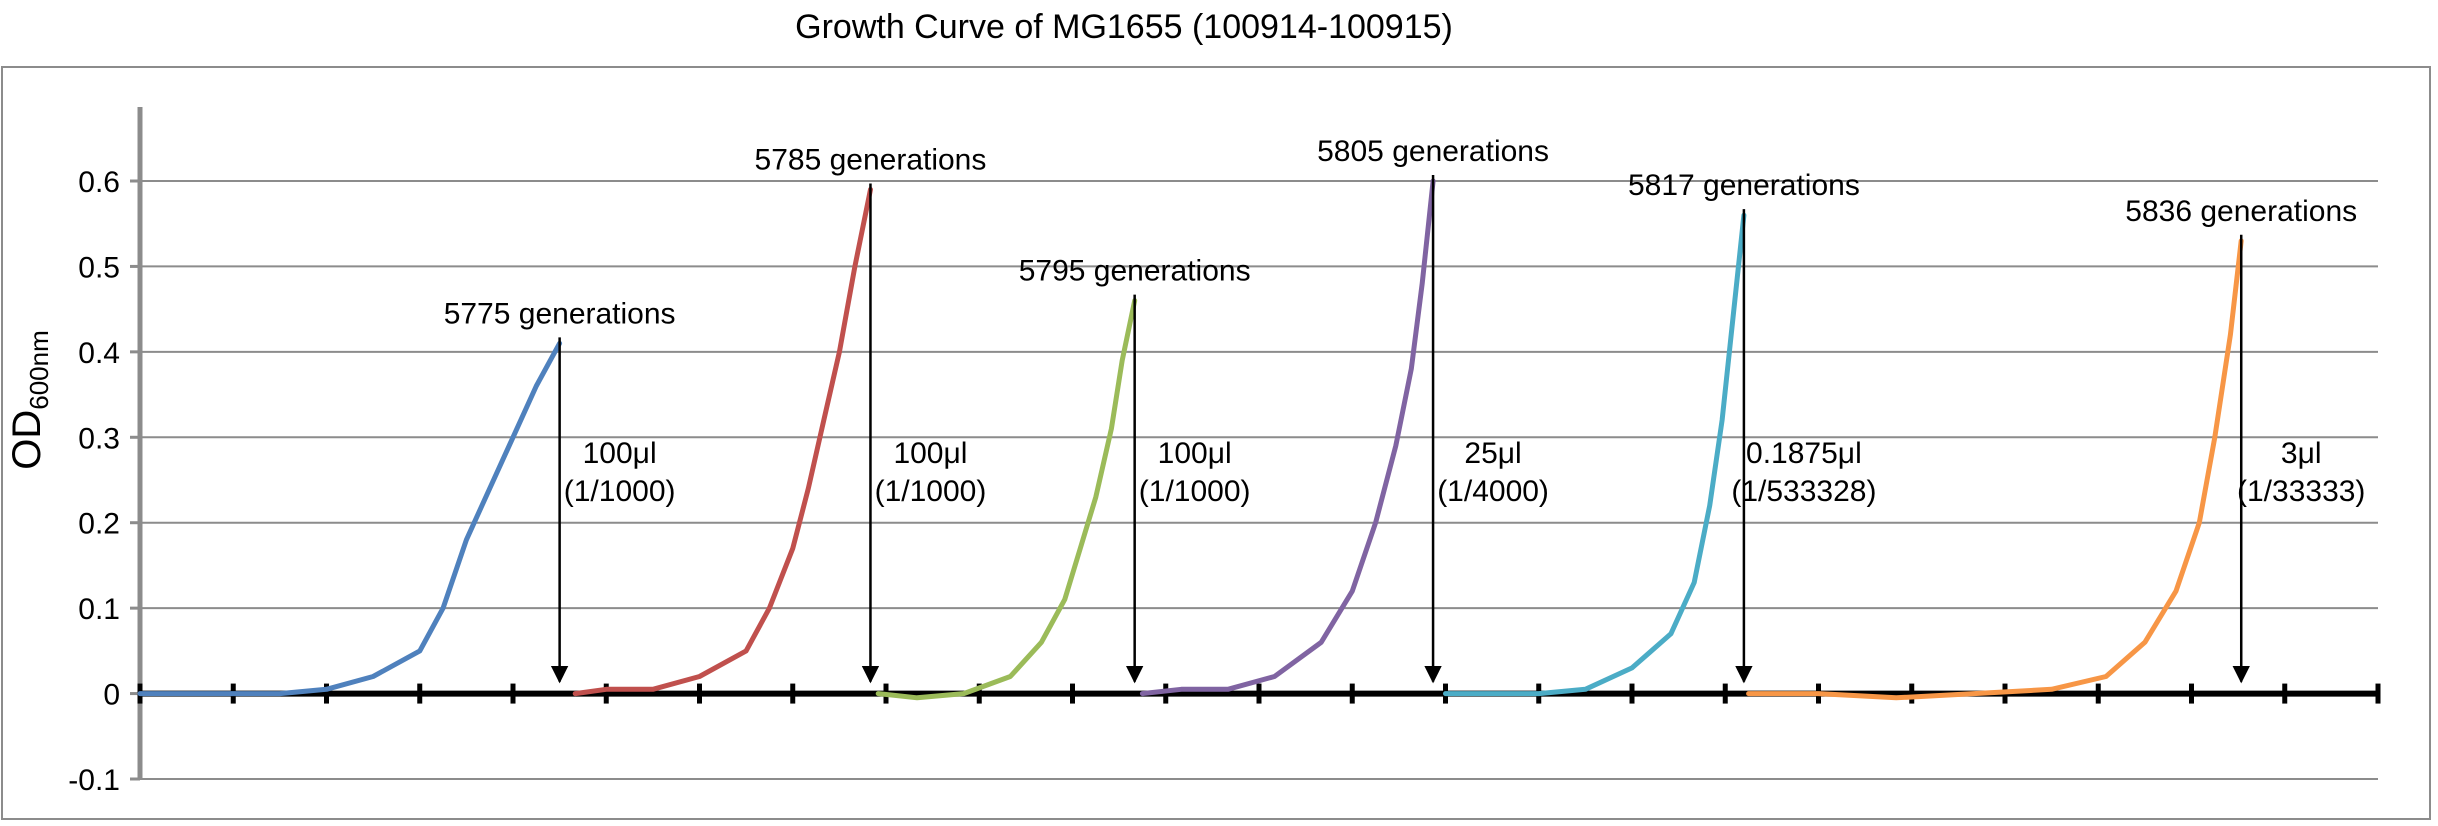 The image size is (2438, 826). Describe the element at coordinates (99, 524) in the screenshot. I see `y-tick-label: 0.2` at that location.